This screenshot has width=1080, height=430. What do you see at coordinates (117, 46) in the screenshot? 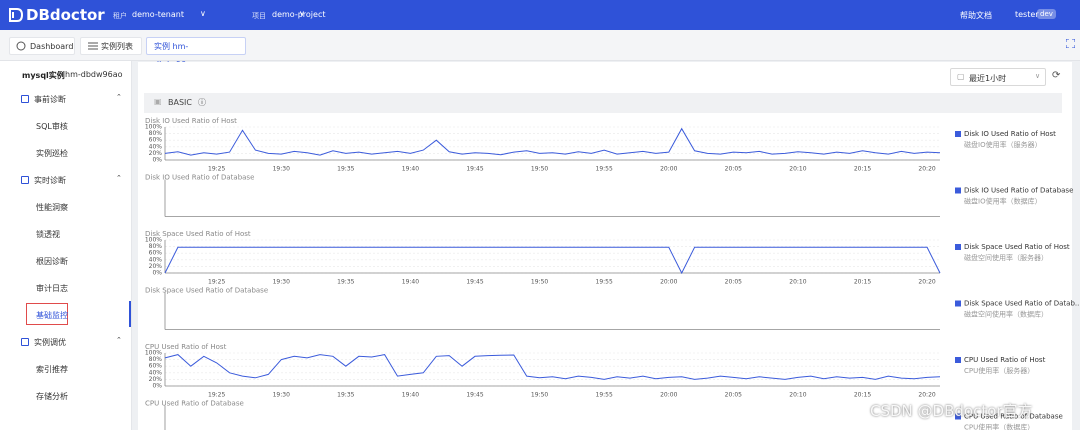
I see `tab-label: 实例列表` at bounding box center [117, 46].